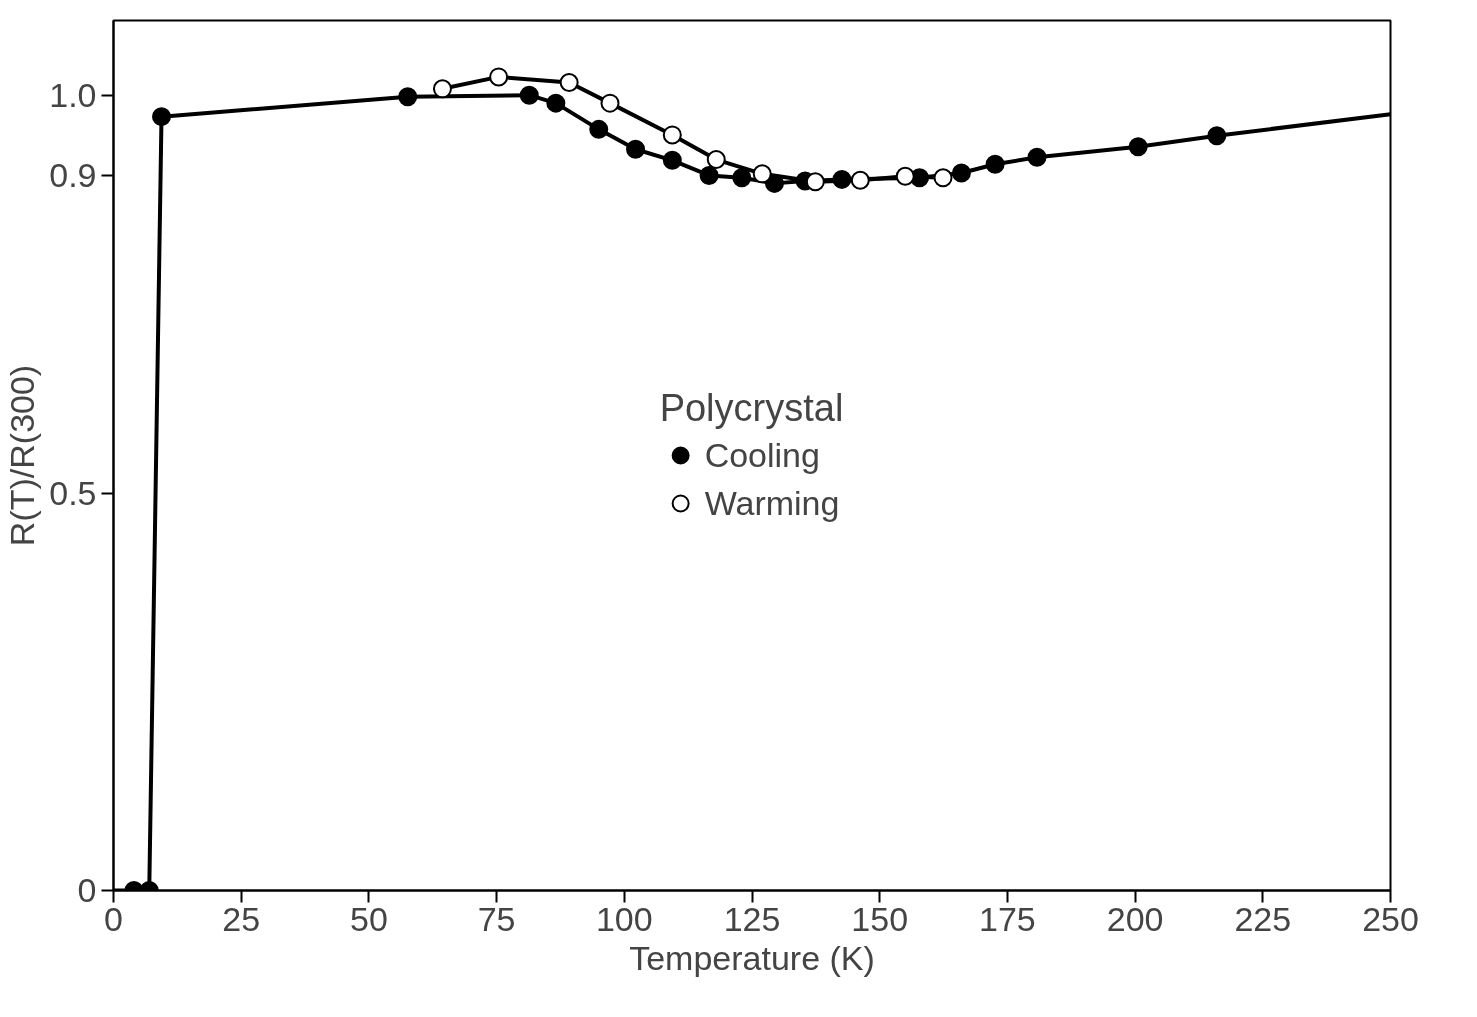 This screenshot has height=1017, width=1477. I want to click on x-tick-label: 75, so click(496, 918).